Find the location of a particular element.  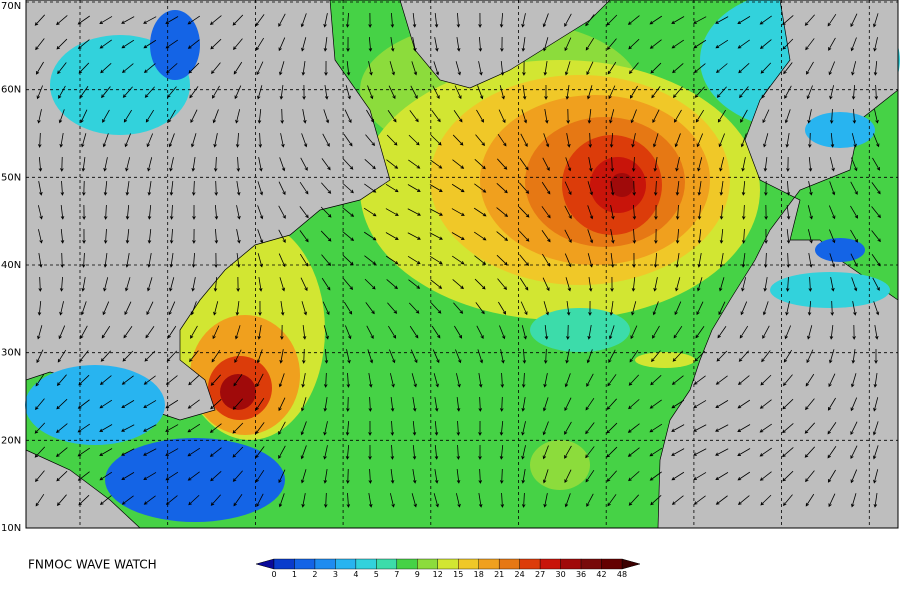

lat-label: 40N is located at coordinates (11, 265).